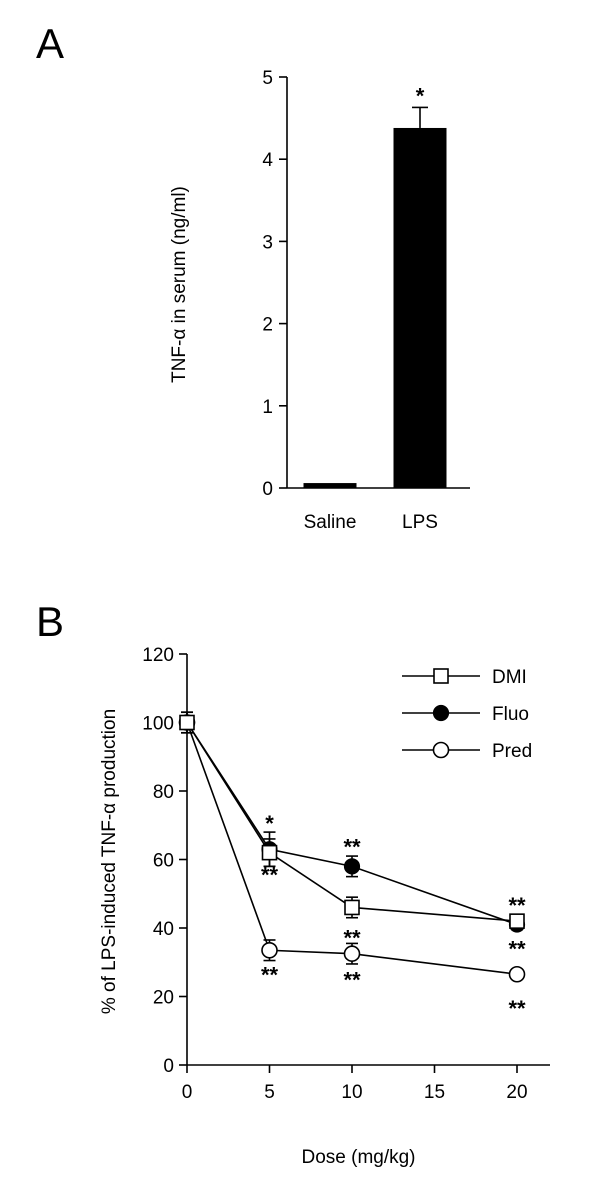 Image resolution: width=600 pixels, height=1193 pixels. What do you see at coordinates (158, 655) in the screenshot?
I see `y-tick-label: 120` at bounding box center [158, 655].